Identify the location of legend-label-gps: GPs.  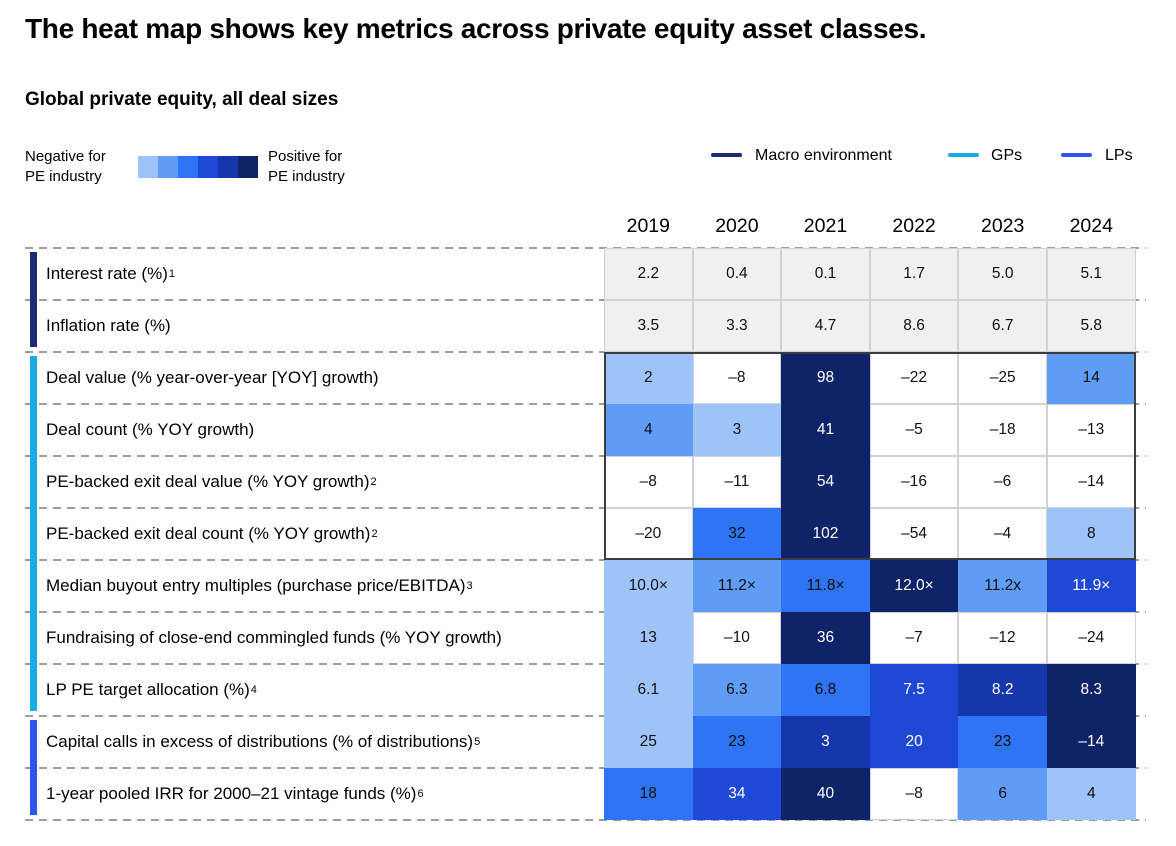
(1007, 155).